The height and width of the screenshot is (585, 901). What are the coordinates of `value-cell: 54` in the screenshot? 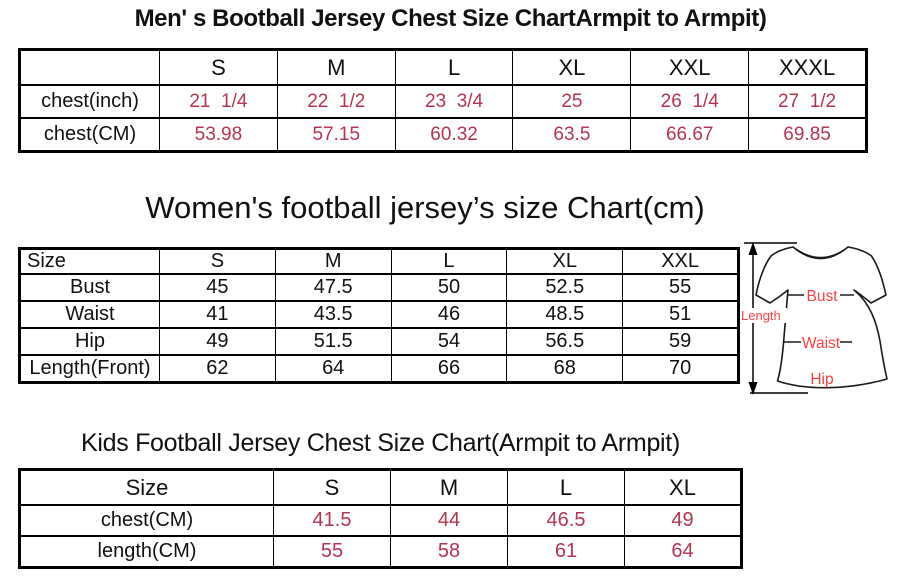 It's located at (449, 341).